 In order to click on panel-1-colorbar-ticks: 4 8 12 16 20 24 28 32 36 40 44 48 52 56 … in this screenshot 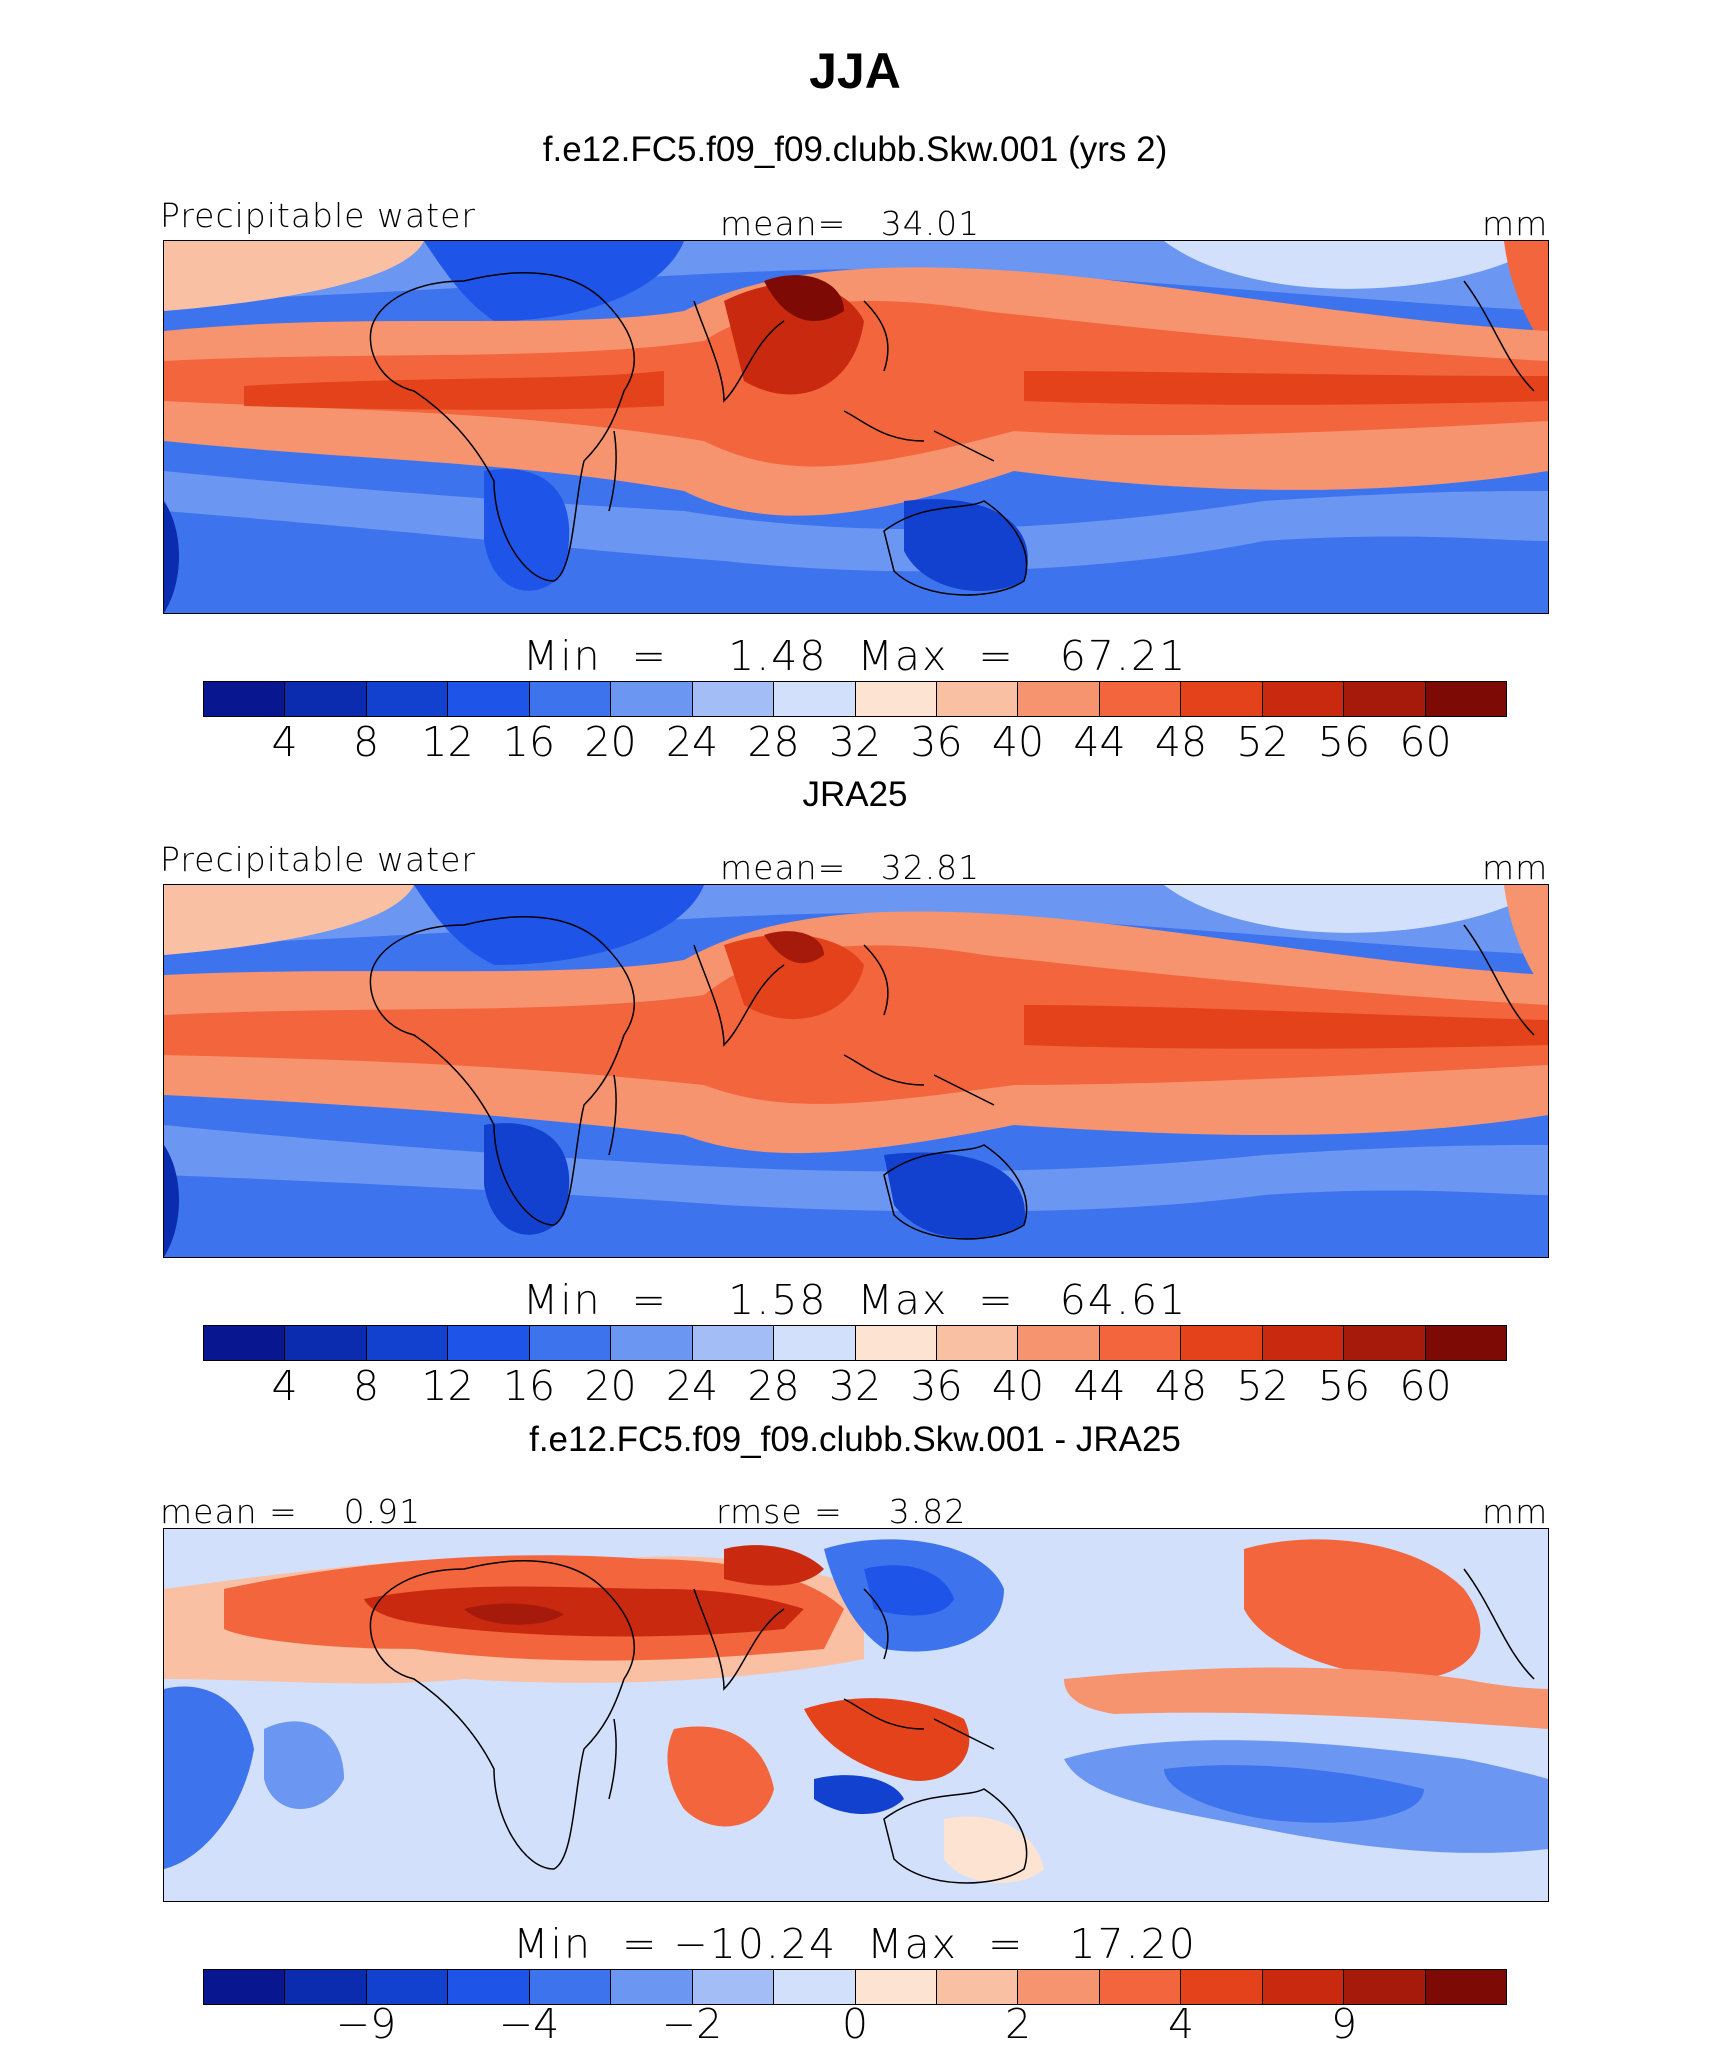, I will do `click(855, 743)`.